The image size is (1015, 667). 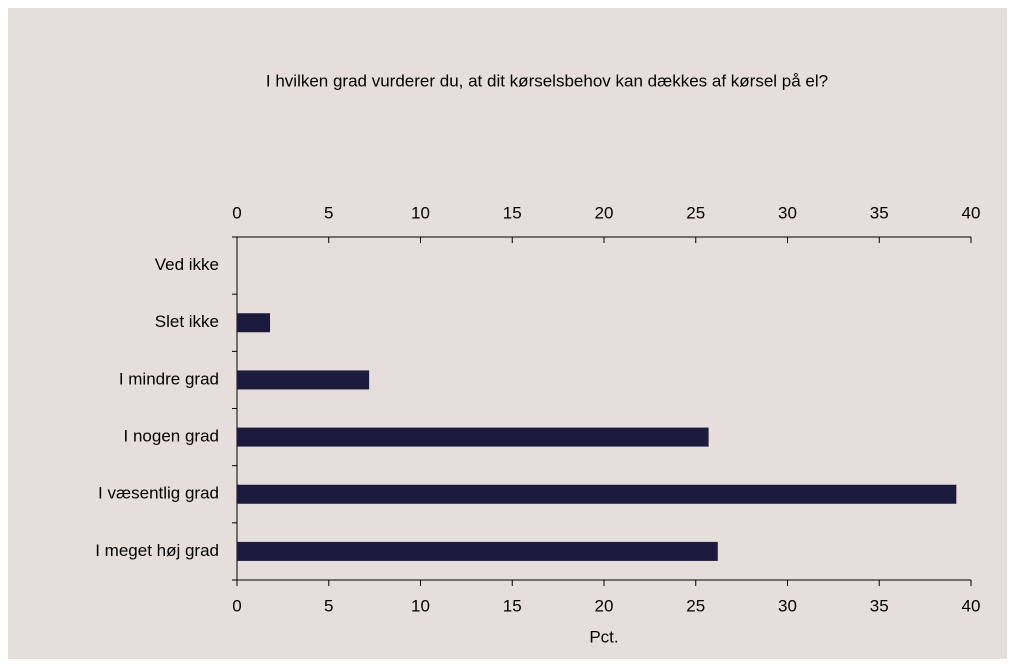 What do you see at coordinates (157, 550) in the screenshot?
I see `y-tick-label: I meget høj grad` at bounding box center [157, 550].